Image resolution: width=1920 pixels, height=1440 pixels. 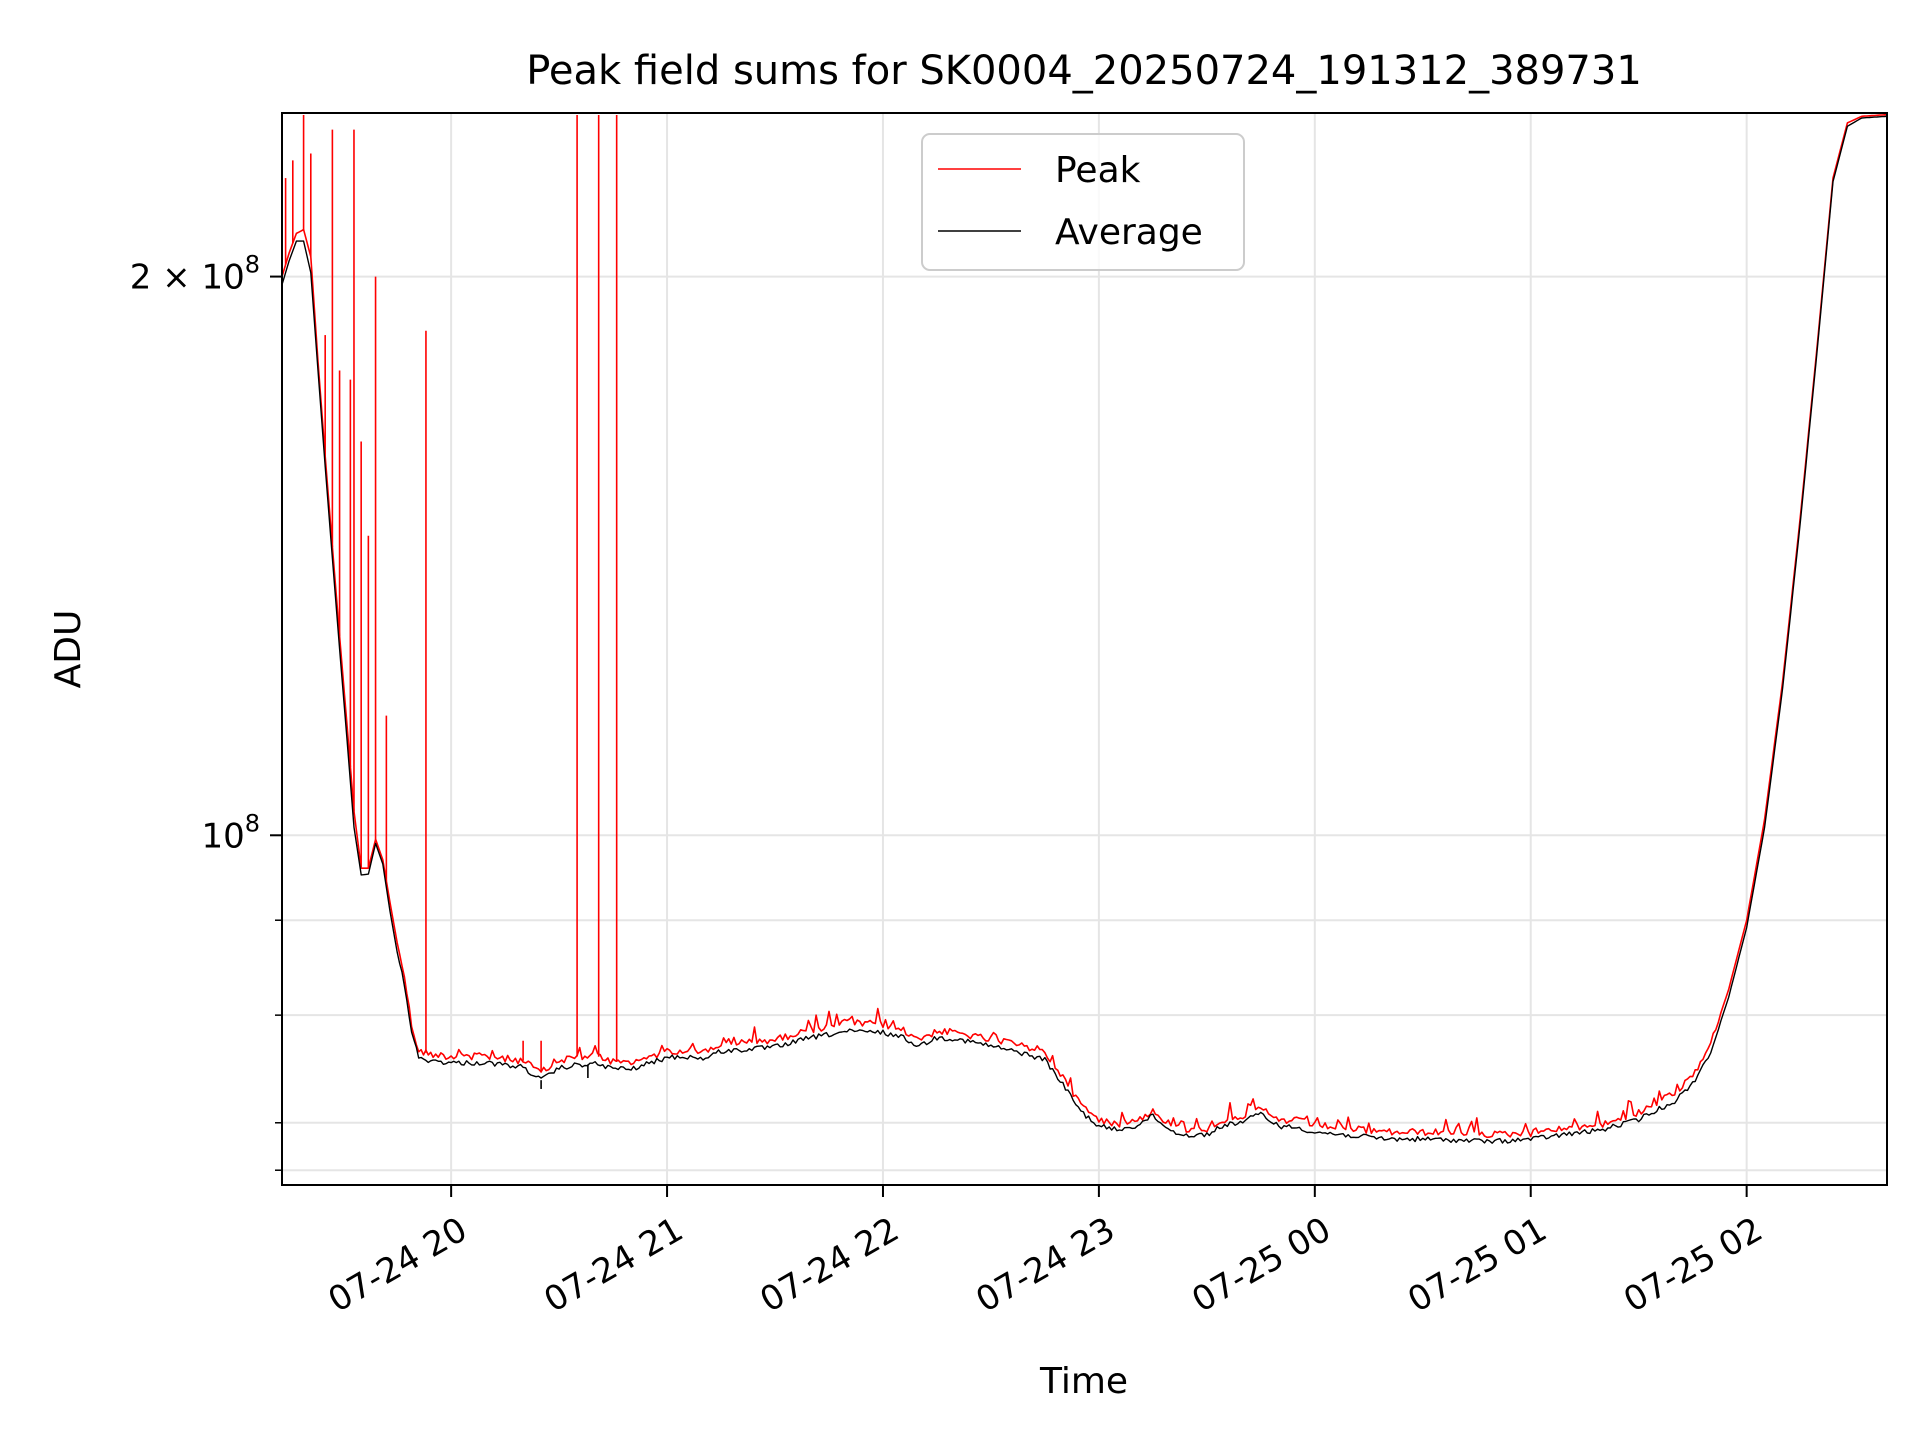 What do you see at coordinates (1261, 1265) in the screenshot?
I see `x-tick-label: 07-25 00` at bounding box center [1261, 1265].